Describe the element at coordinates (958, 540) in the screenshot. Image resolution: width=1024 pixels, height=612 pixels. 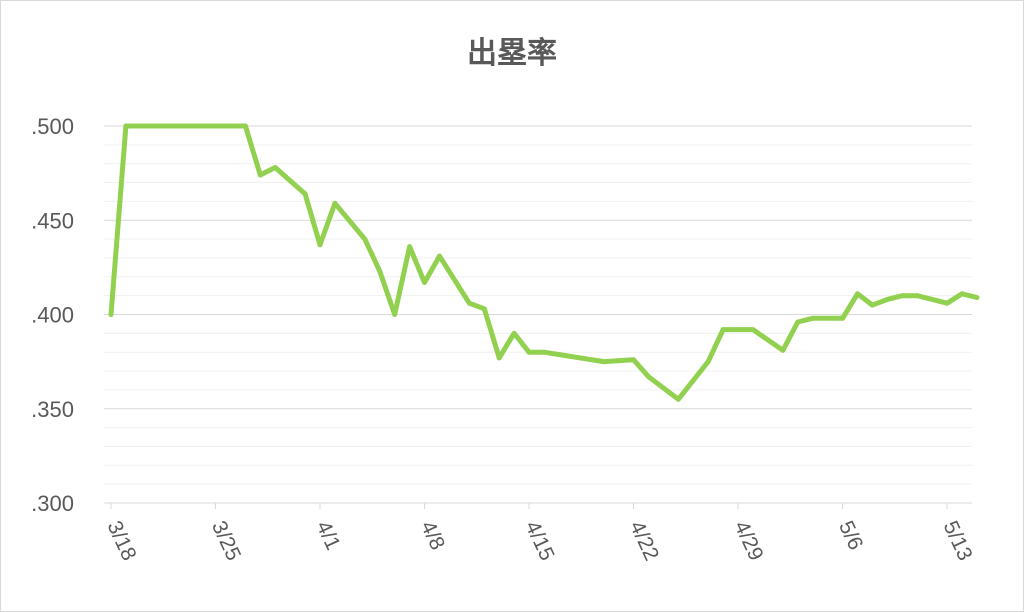
I see `x-tick-label: 5/13` at that location.